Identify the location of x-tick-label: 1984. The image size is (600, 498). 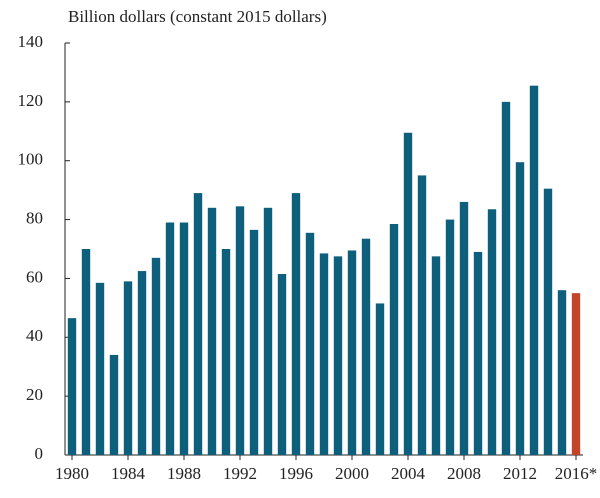
(128, 473).